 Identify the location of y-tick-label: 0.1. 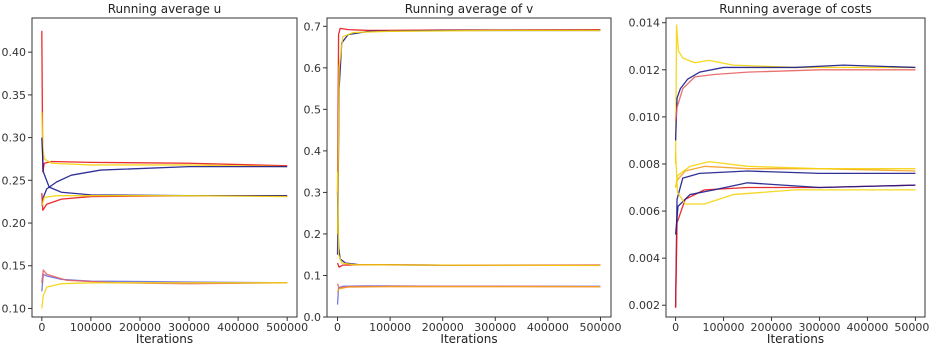
(313, 275).